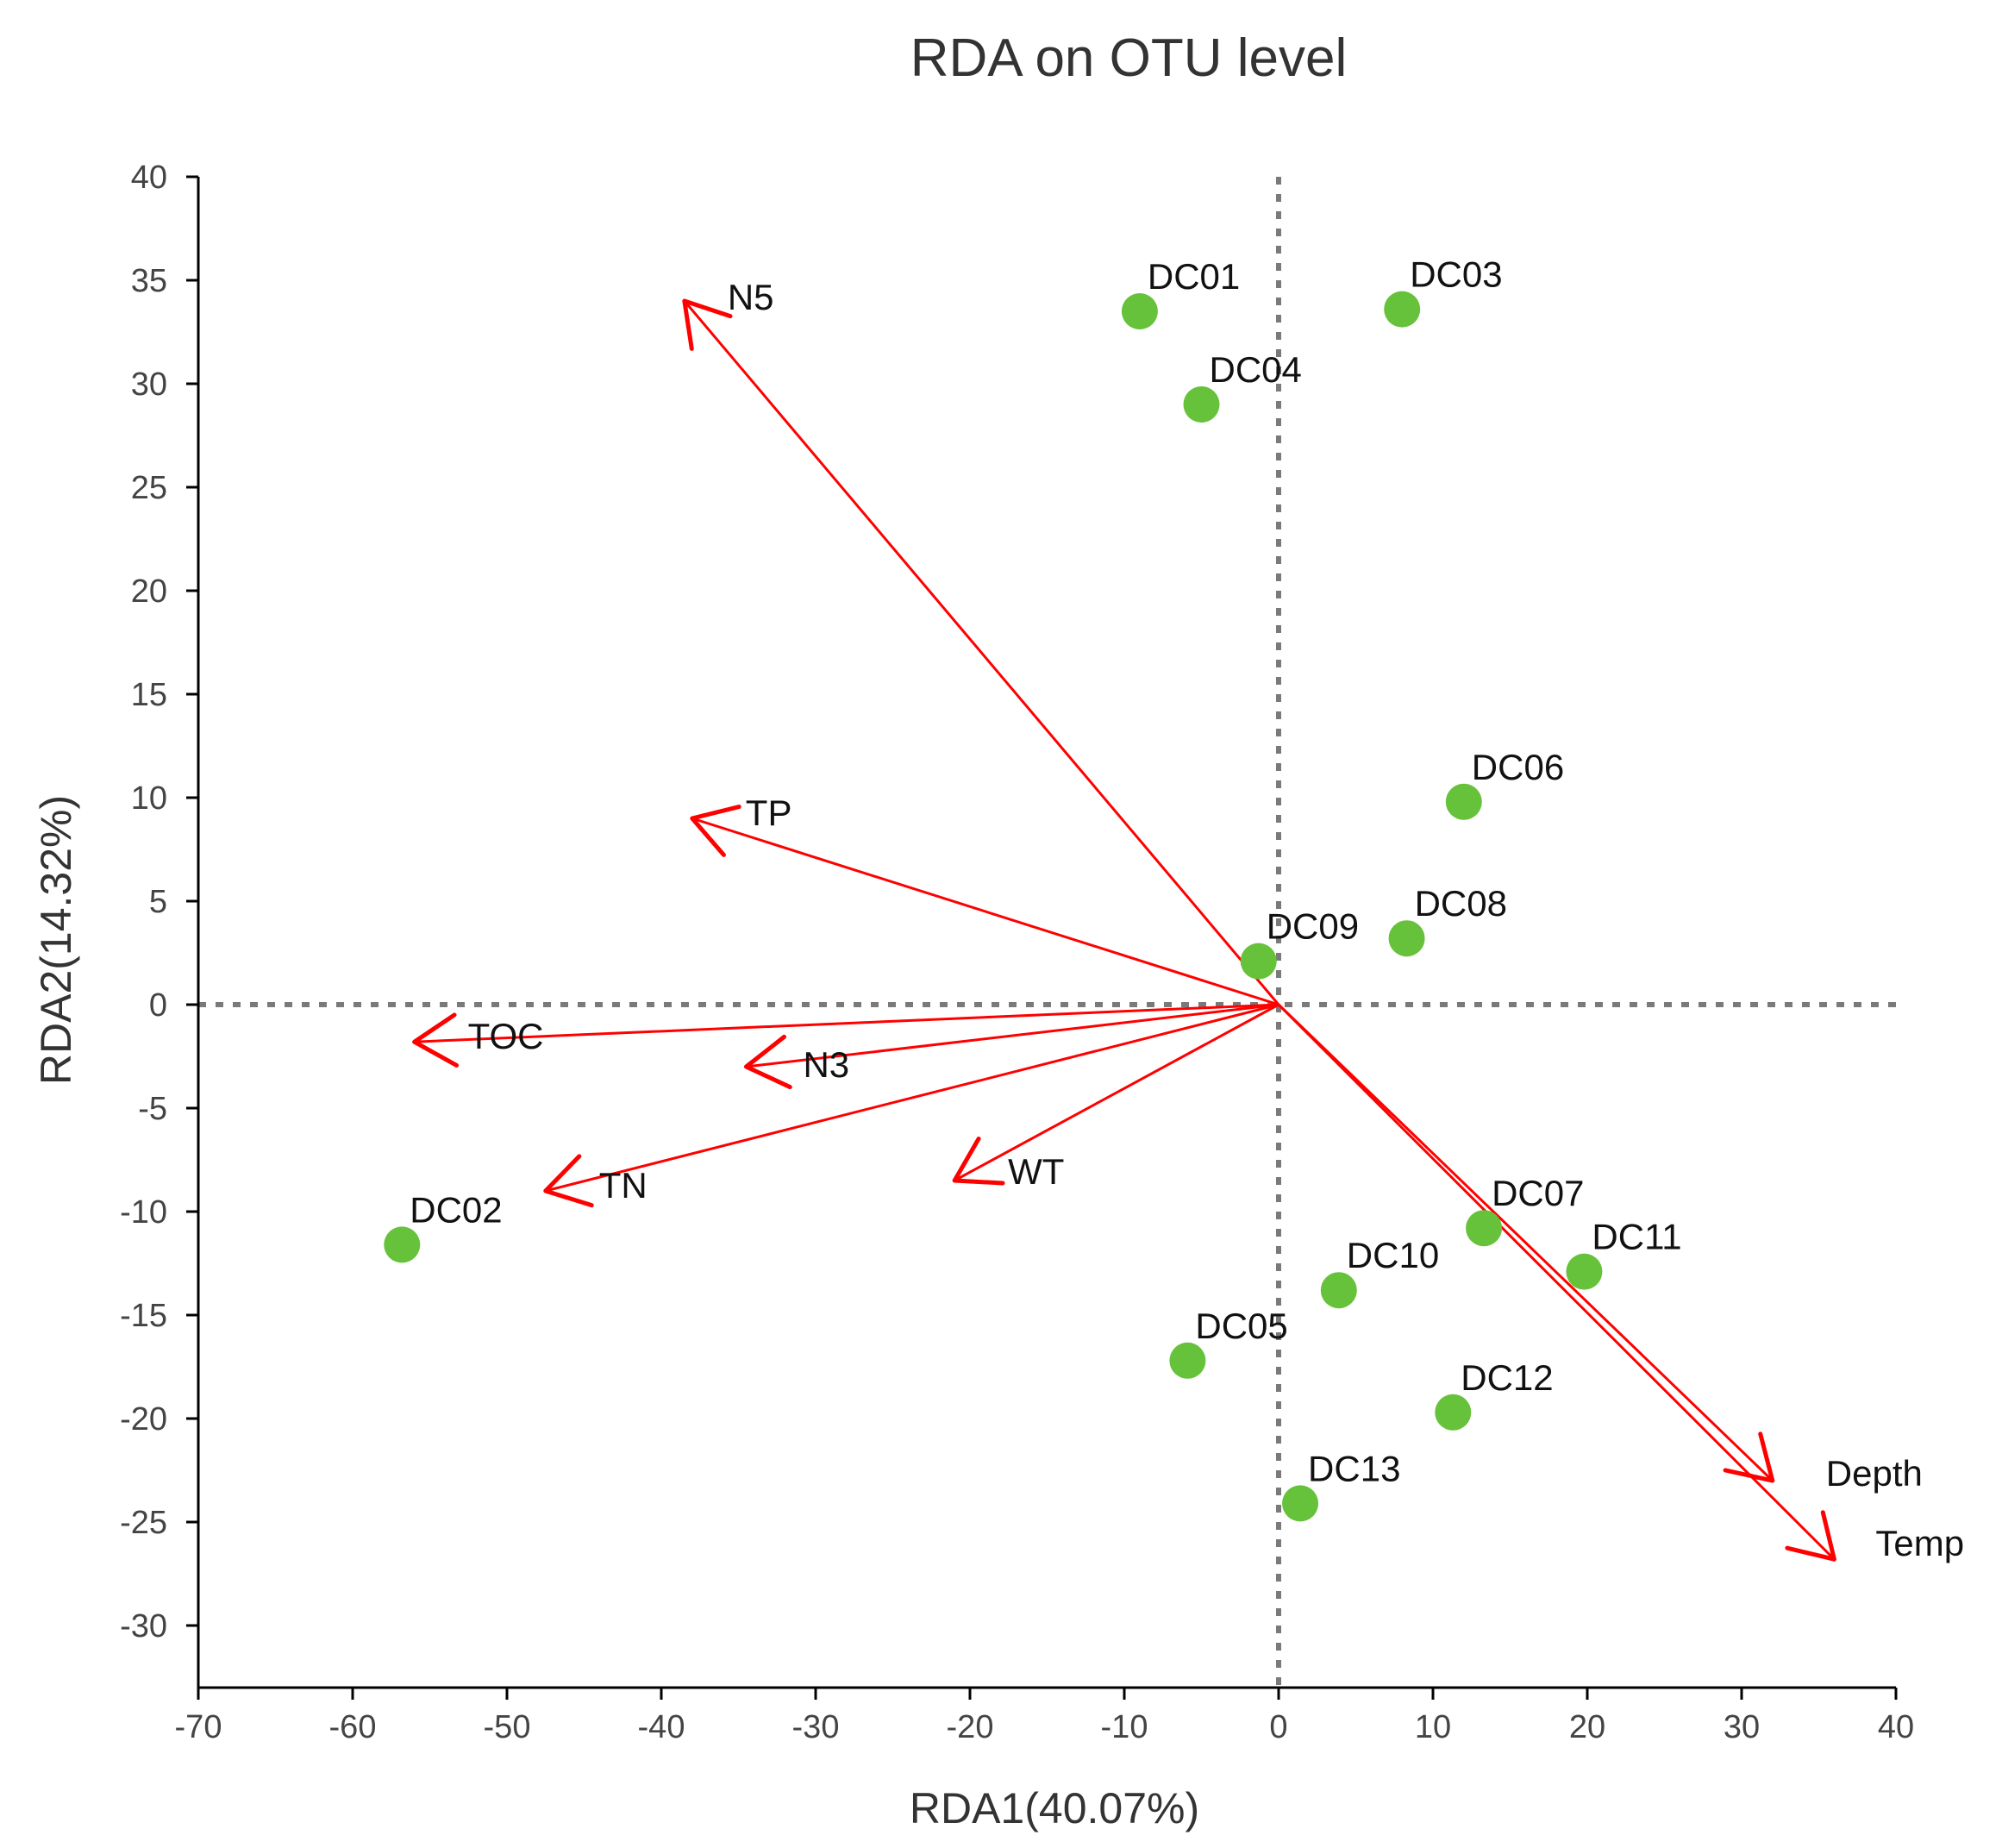 The height and width of the screenshot is (1848, 2002). Describe the element at coordinates (353, 1727) in the screenshot. I see `x-tick-label: -60` at that location.